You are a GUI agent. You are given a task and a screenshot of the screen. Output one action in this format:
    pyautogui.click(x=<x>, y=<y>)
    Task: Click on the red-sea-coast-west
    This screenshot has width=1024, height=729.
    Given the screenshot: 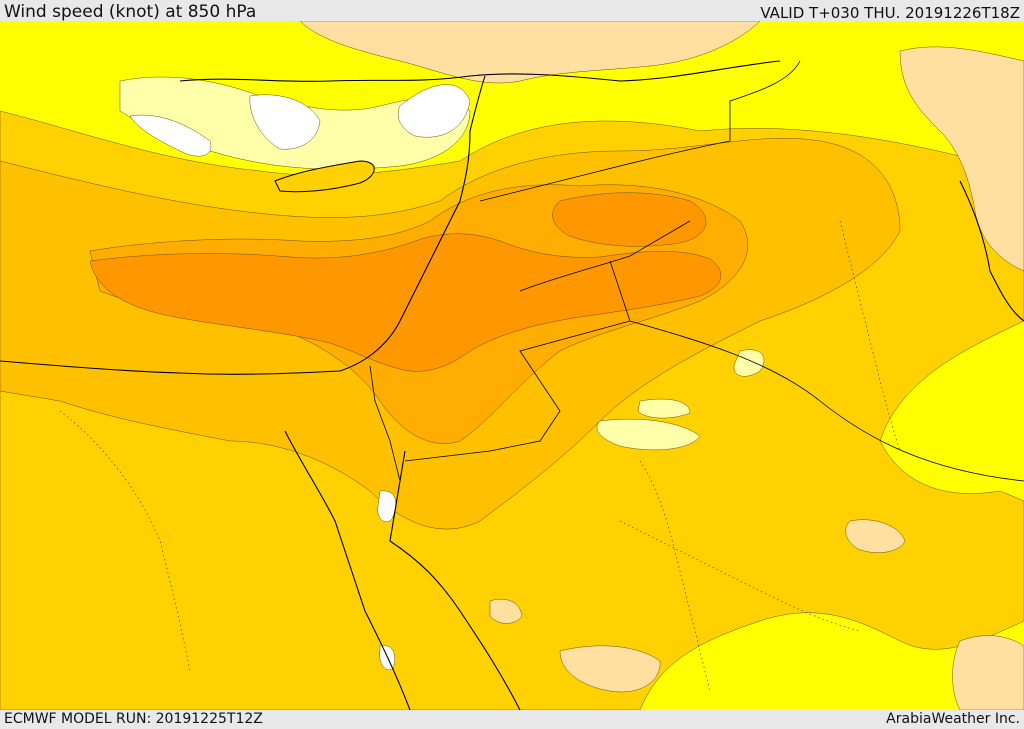 What is the action you would take?
    pyautogui.click(x=347, y=570)
    